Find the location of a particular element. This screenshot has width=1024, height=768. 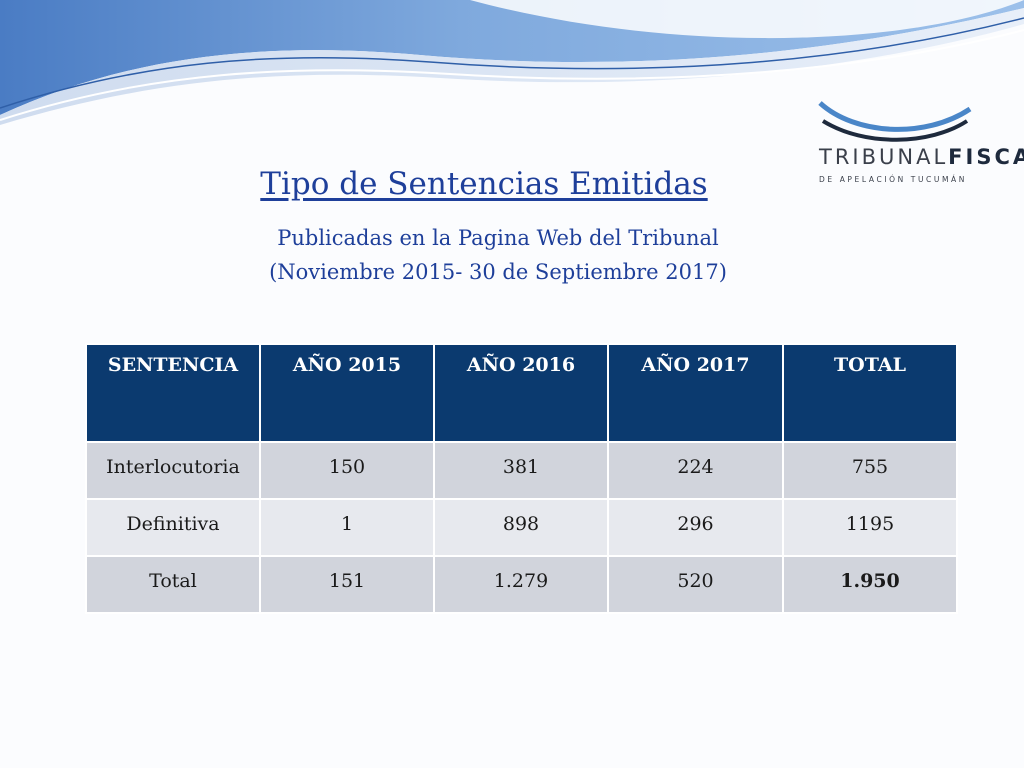

logo-wordmark: TRIBUNALFISCAL is located at coordinates (921, 157).